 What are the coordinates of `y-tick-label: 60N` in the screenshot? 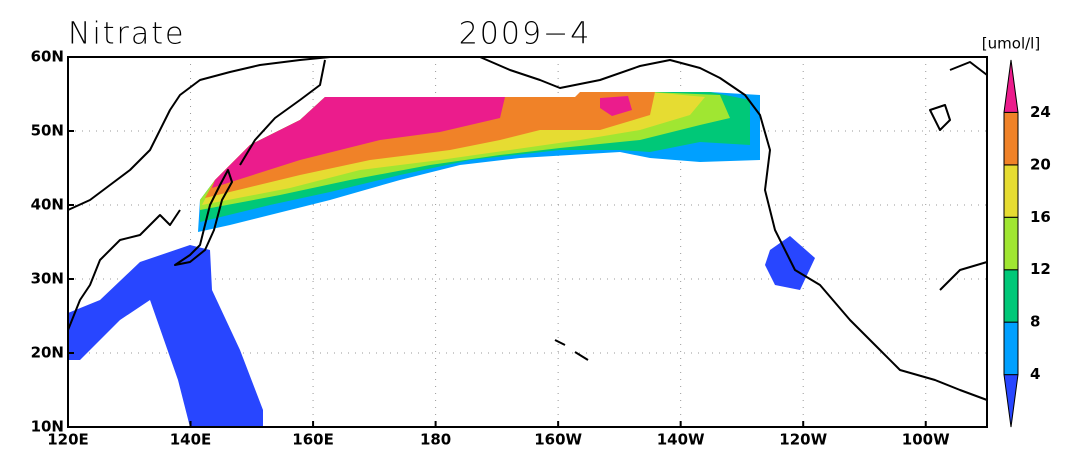 It's located at (47, 57).